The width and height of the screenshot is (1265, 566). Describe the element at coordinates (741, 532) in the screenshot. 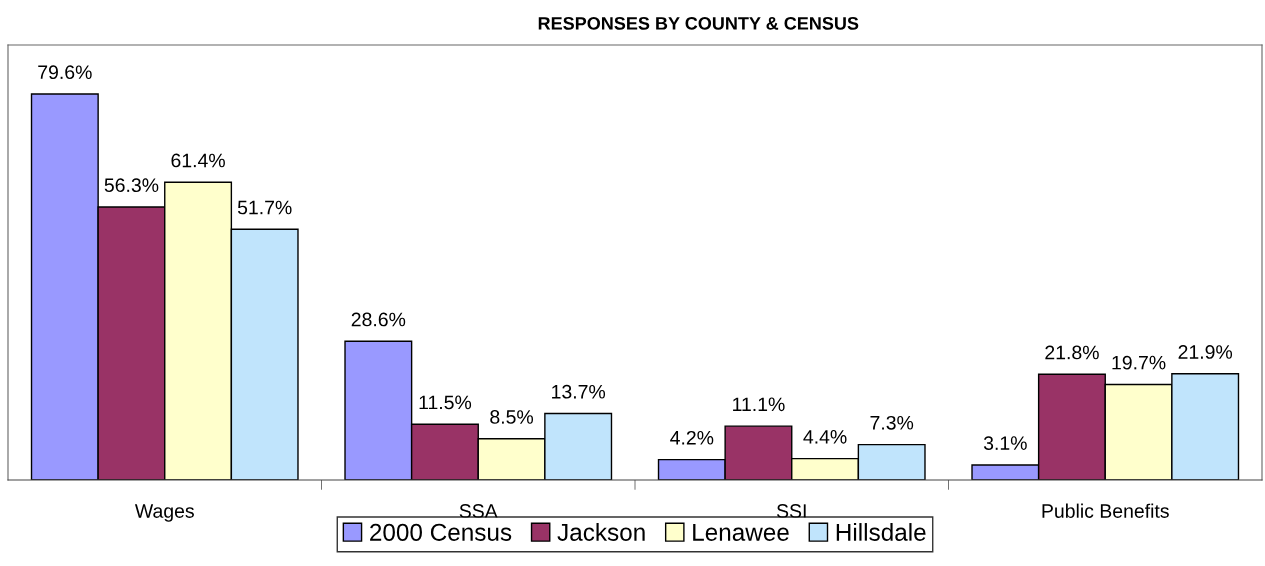

I see `legend-label: Lenawee` at that location.